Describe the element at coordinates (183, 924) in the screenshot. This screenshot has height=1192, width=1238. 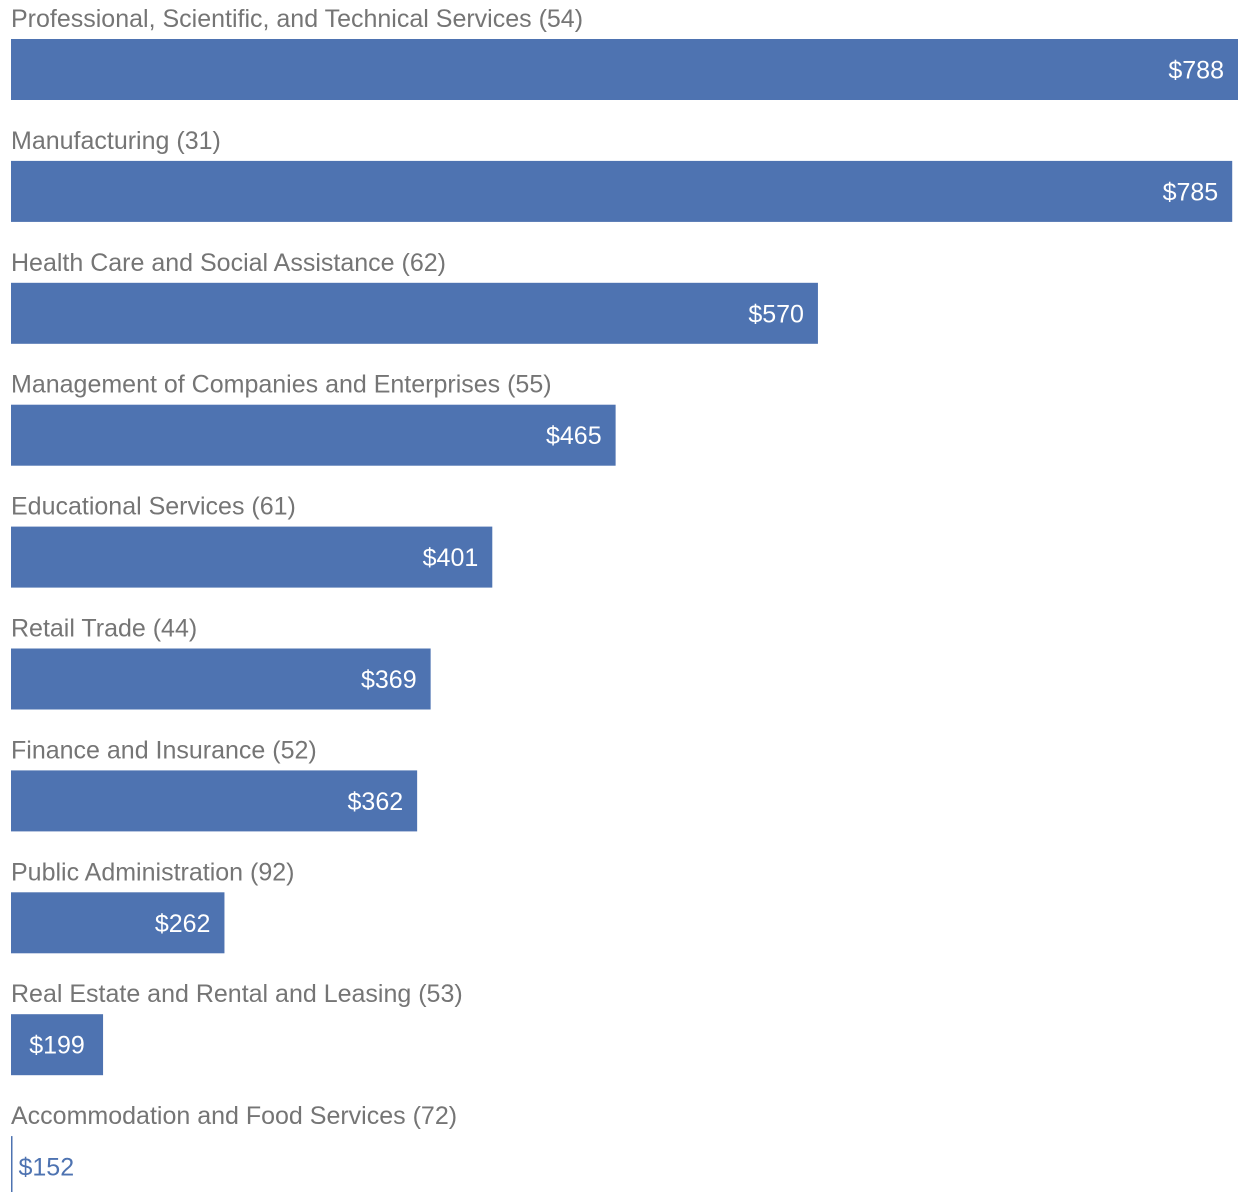
I see `value-label: $262` at that location.